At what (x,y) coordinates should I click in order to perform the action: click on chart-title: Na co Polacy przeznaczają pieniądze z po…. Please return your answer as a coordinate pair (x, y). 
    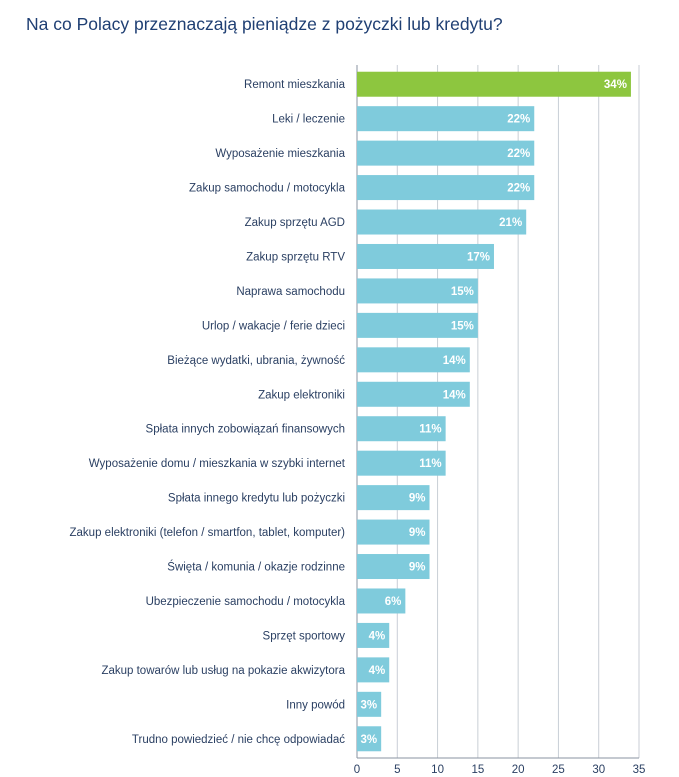
    Looking at the image, I should click on (264, 24).